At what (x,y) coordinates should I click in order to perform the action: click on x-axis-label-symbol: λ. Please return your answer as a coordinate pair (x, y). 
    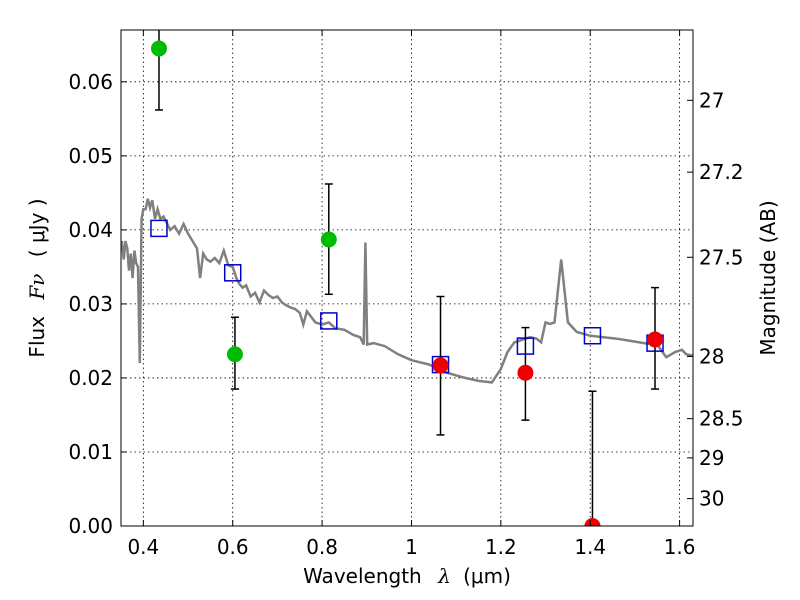
    Looking at the image, I should click on (444, 576).